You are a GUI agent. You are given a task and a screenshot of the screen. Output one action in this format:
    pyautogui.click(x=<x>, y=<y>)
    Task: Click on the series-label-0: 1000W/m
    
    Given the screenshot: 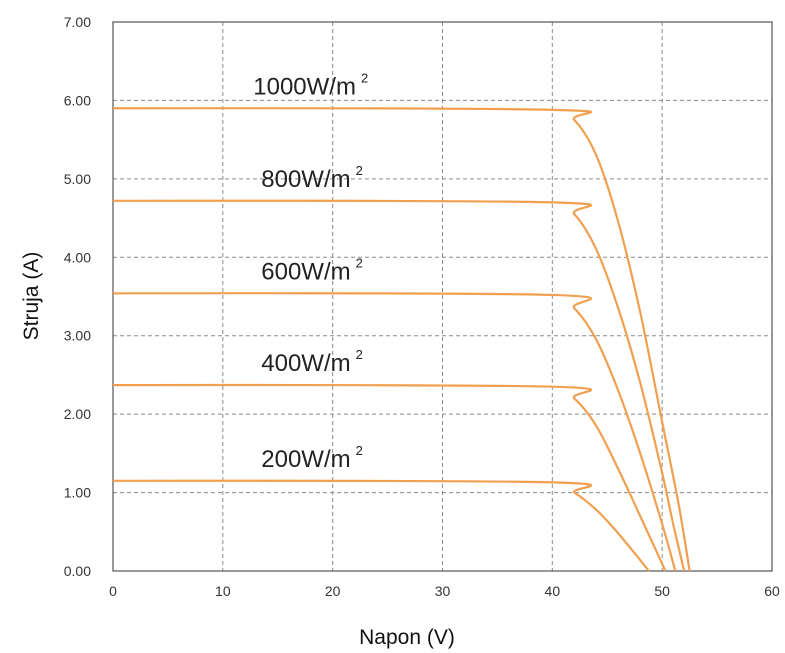 What is the action you would take?
    pyautogui.click(x=304, y=86)
    